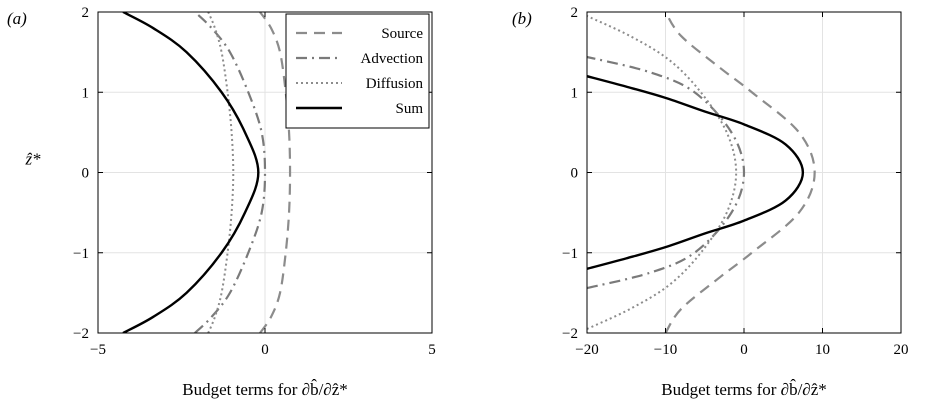 This screenshot has height=408, width=937. Describe the element at coordinates (522, 18) in the screenshot. I see `panel-label: (b)` at that location.